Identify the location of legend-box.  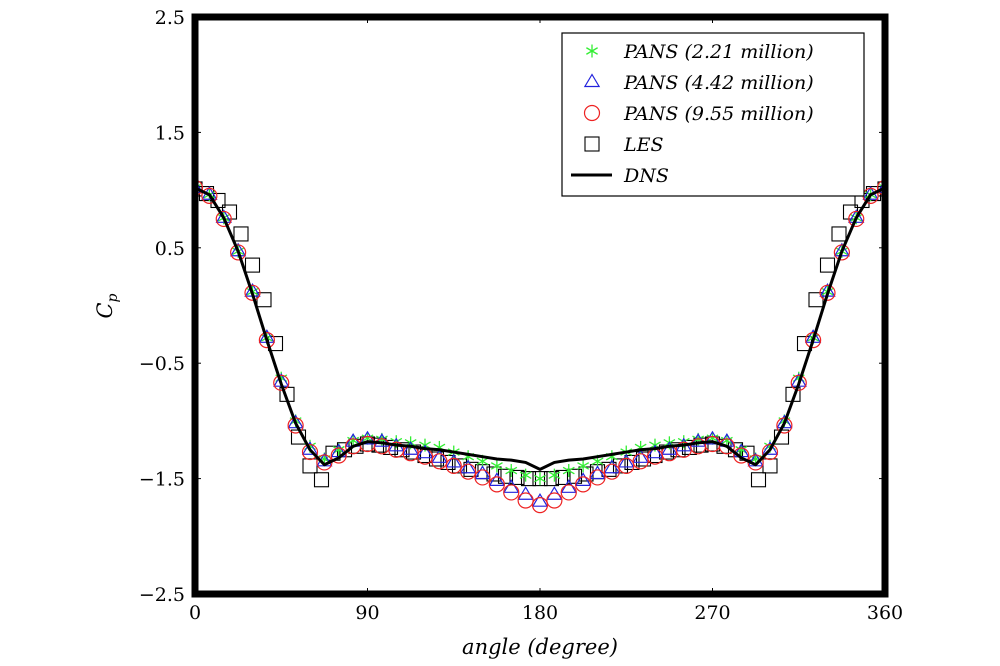
(713, 114).